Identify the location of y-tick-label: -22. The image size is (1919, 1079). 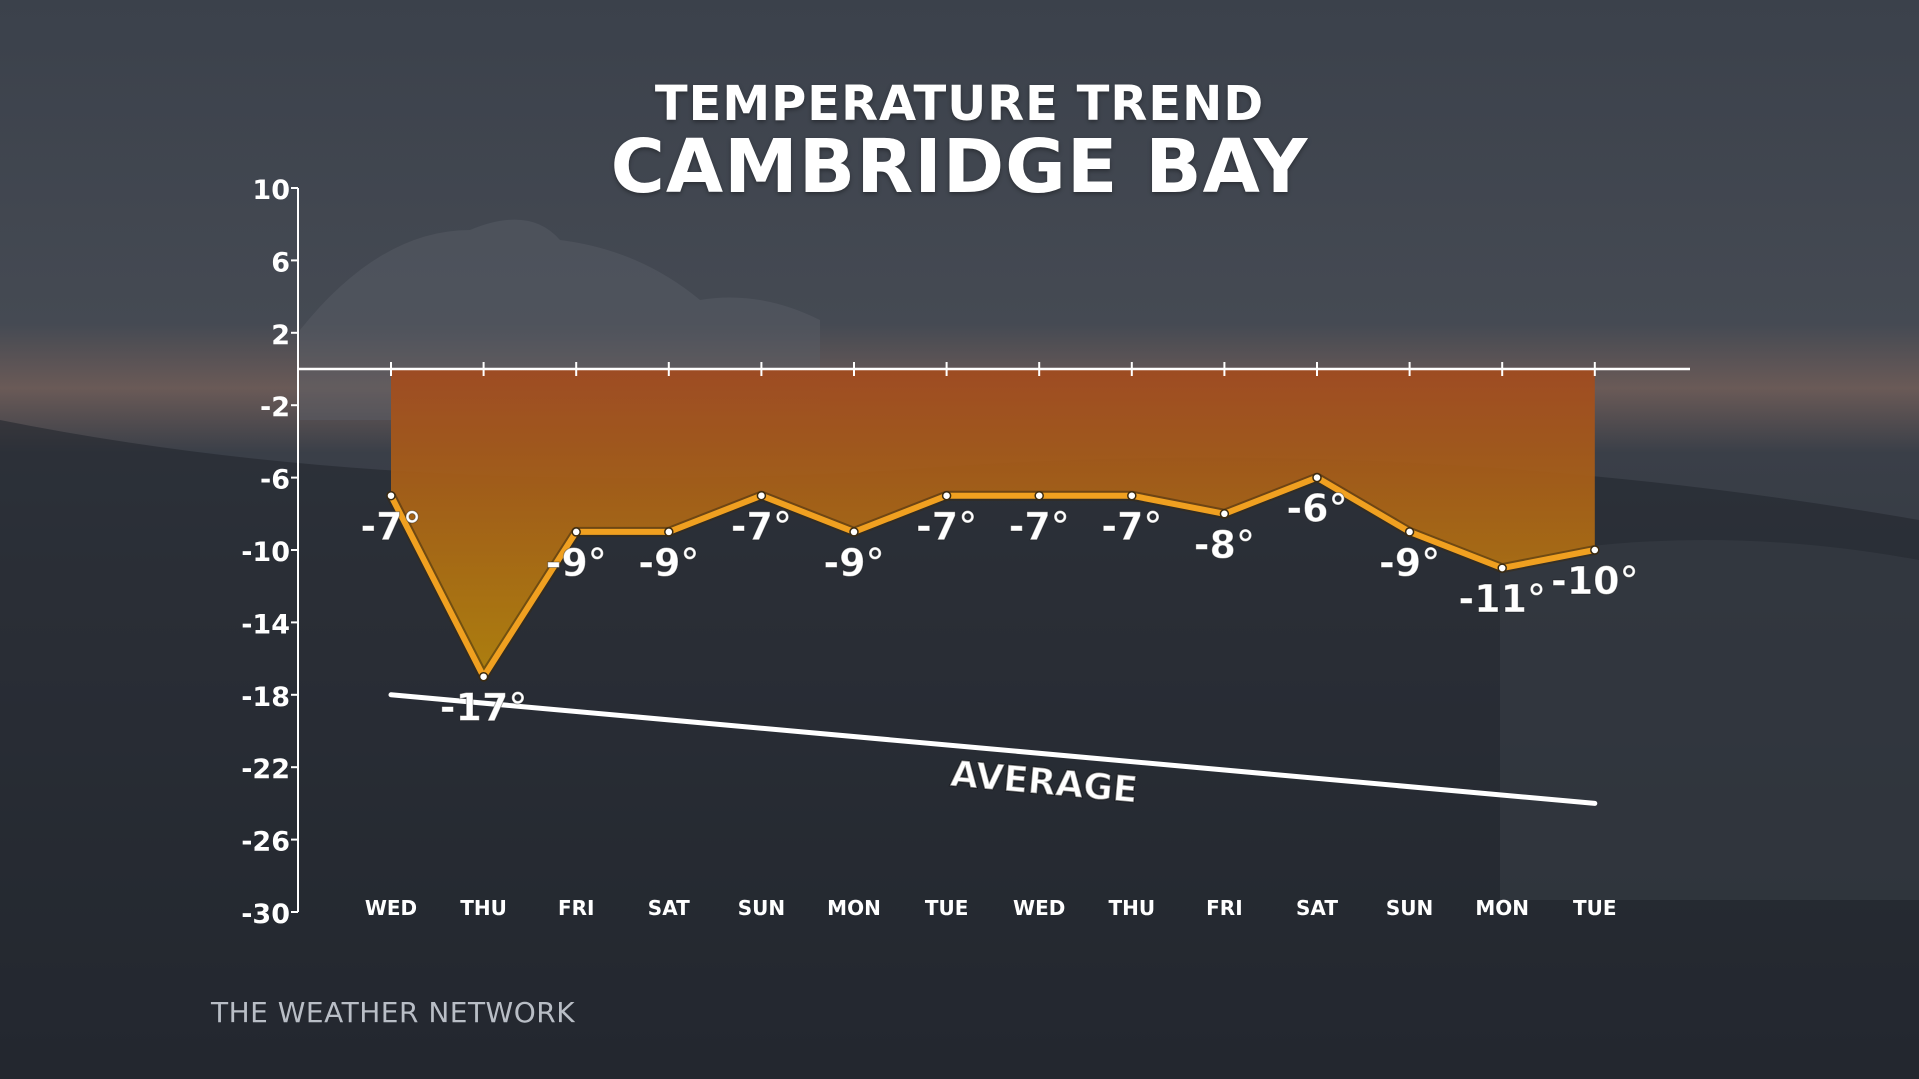
(265, 769).